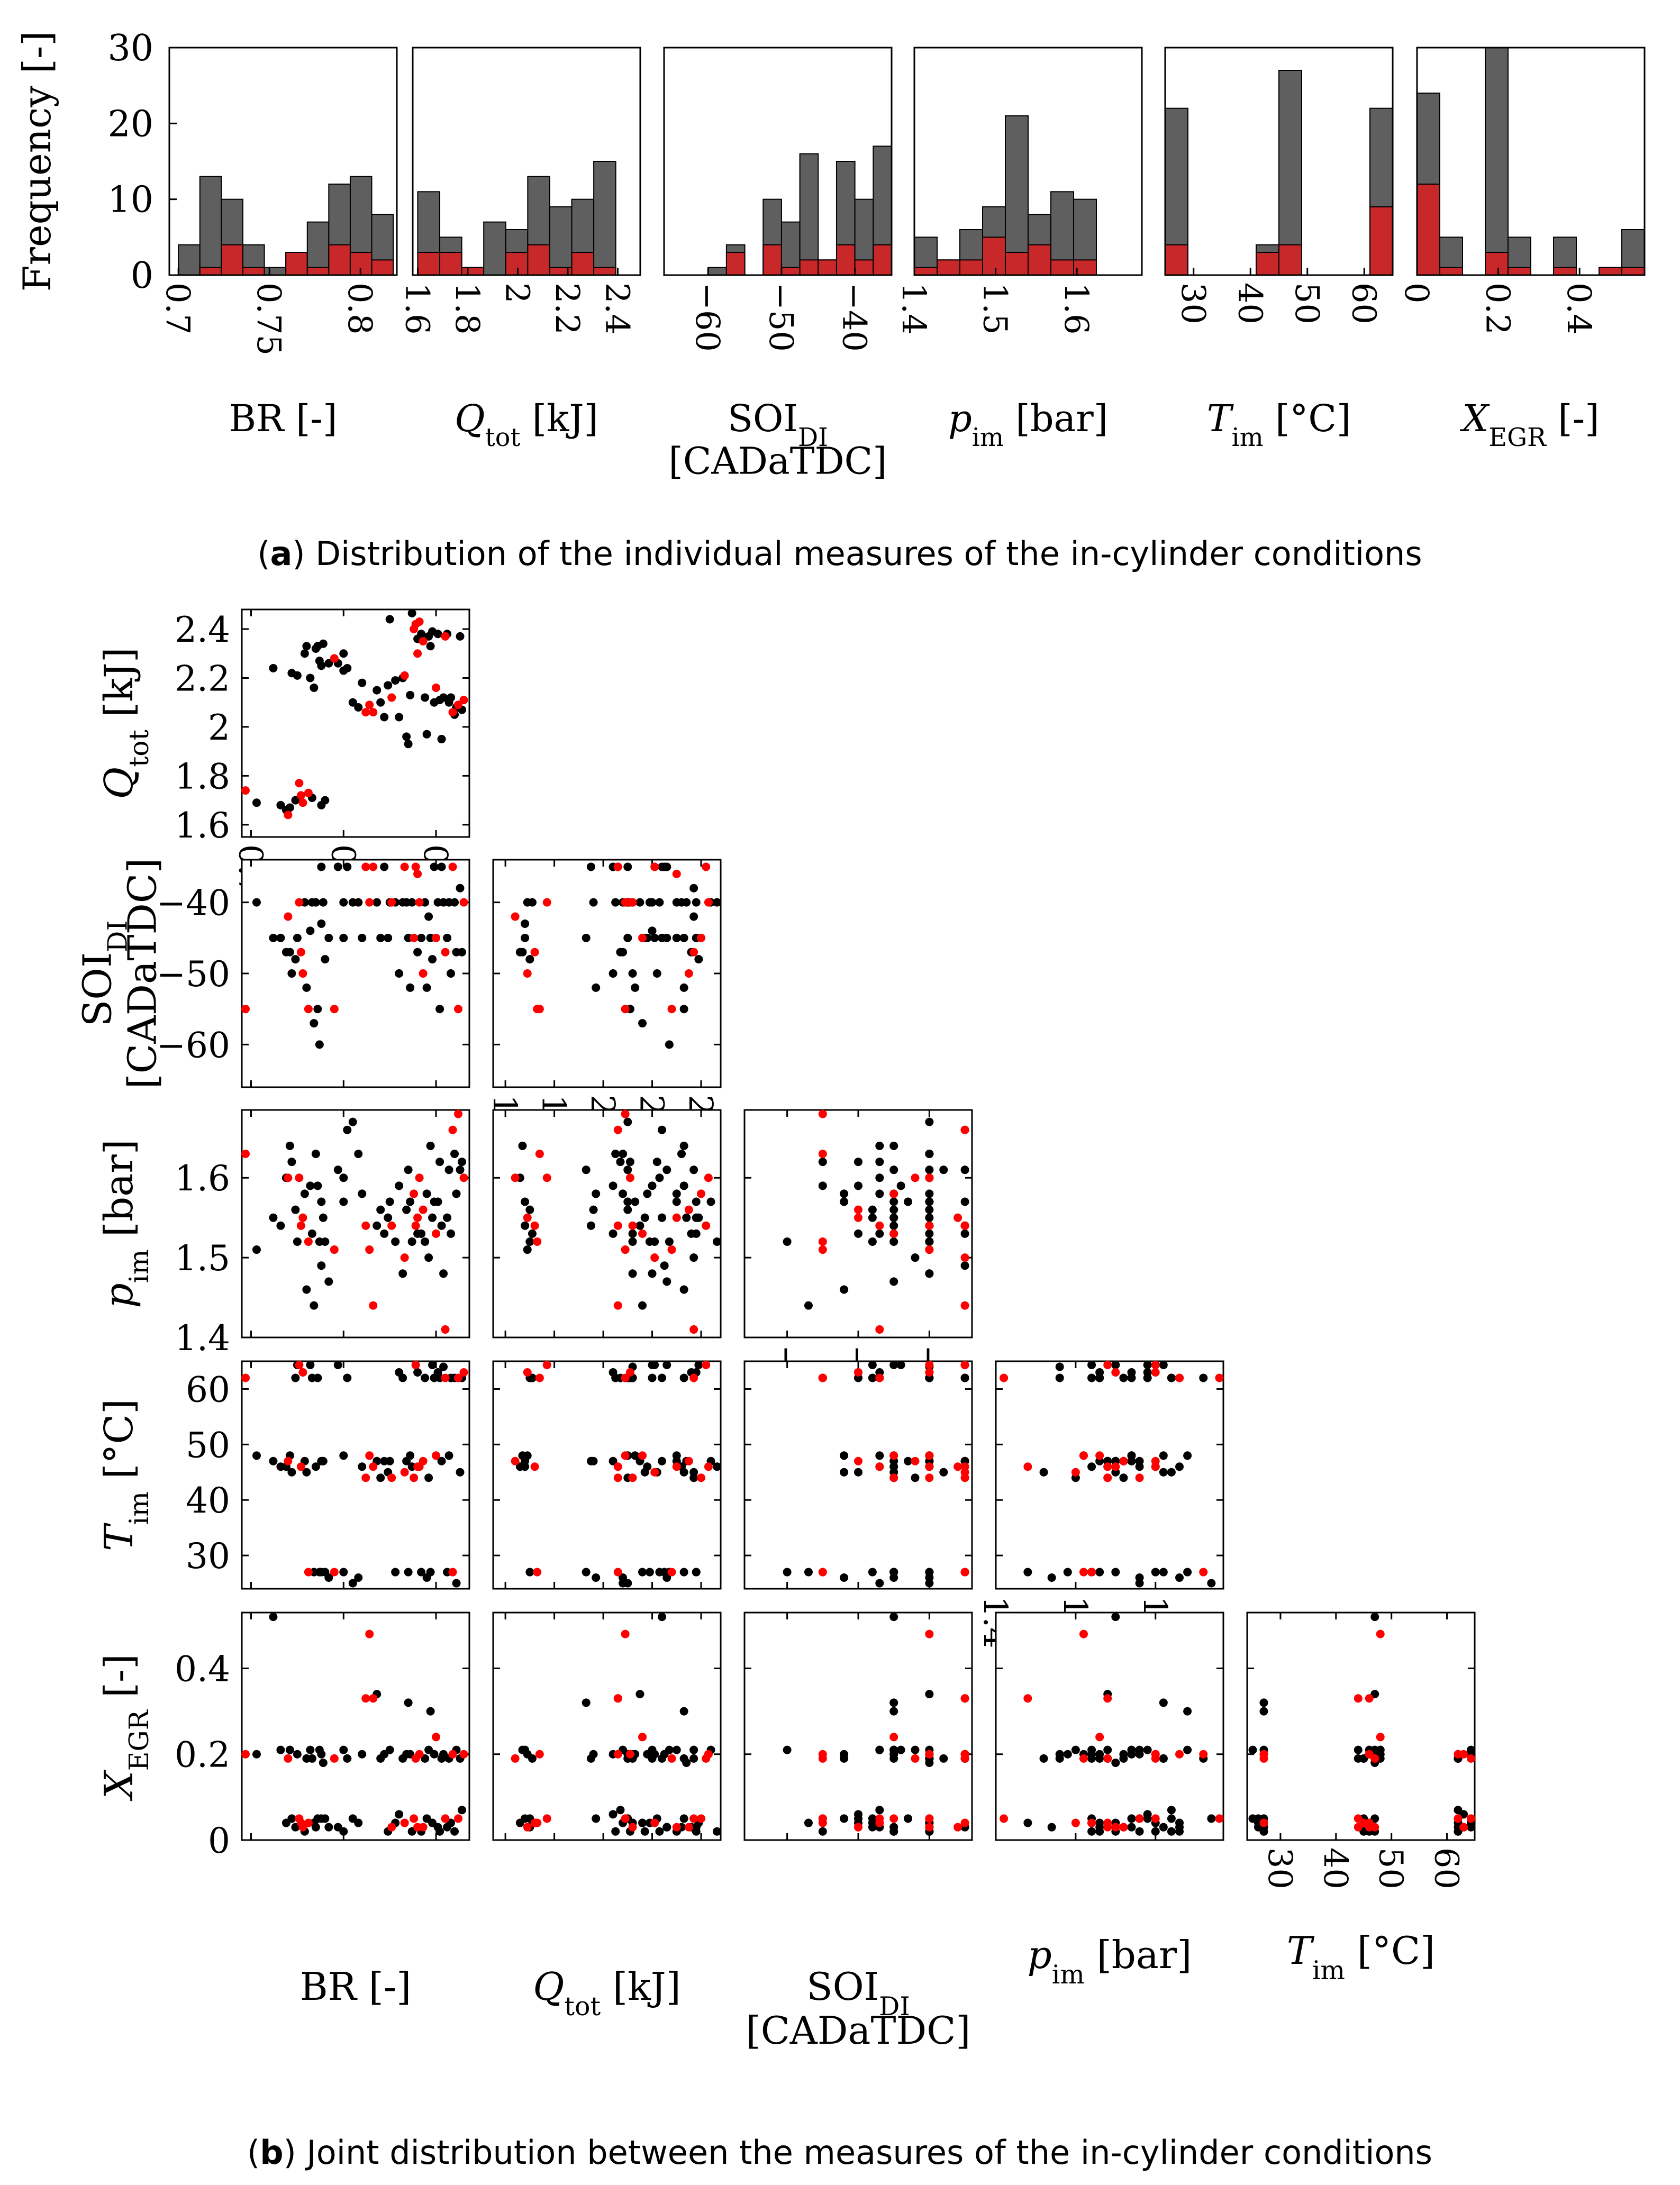 The width and height of the screenshot is (1680, 2185). I want to click on hist-xtick-label: 2.2, so click(567, 309).